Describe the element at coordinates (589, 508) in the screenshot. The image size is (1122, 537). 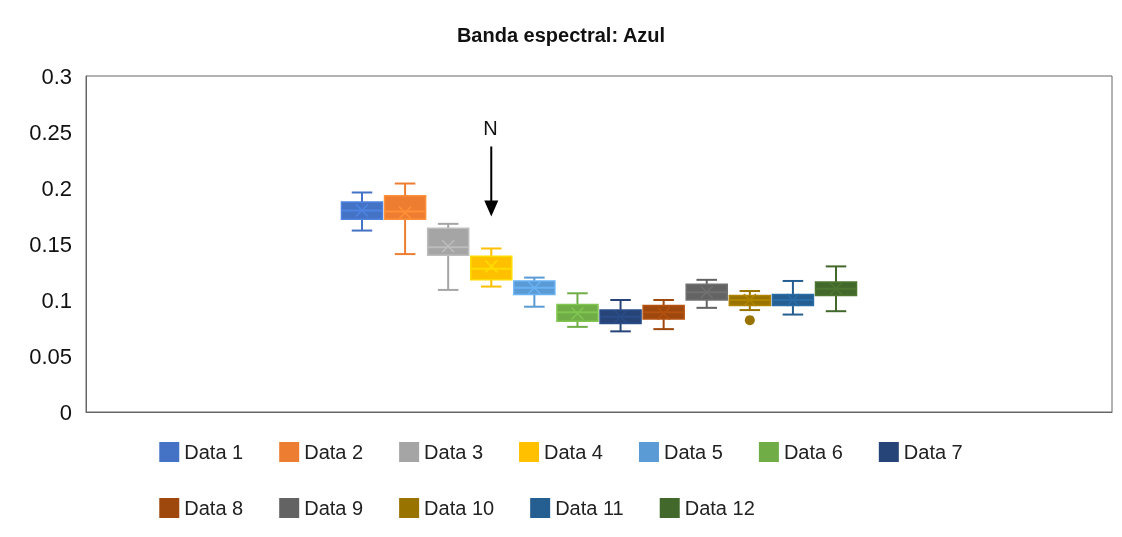
I see `legend-label: Data 11` at that location.